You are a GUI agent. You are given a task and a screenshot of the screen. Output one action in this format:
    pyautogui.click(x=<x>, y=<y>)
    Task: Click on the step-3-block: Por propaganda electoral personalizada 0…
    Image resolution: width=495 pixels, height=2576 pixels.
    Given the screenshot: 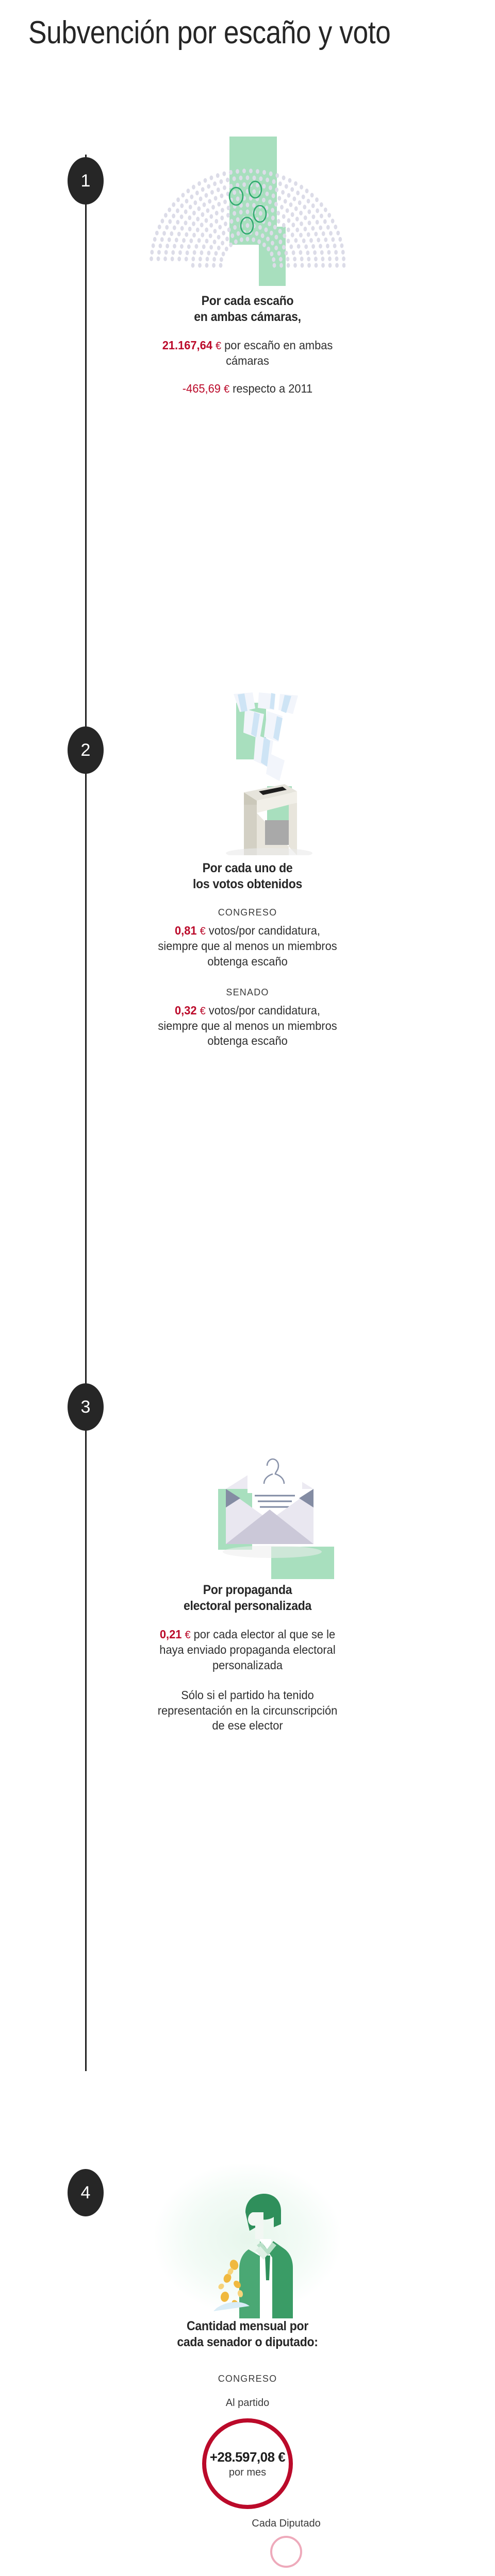 What is the action you would take?
    pyautogui.click(x=247, y=1585)
    